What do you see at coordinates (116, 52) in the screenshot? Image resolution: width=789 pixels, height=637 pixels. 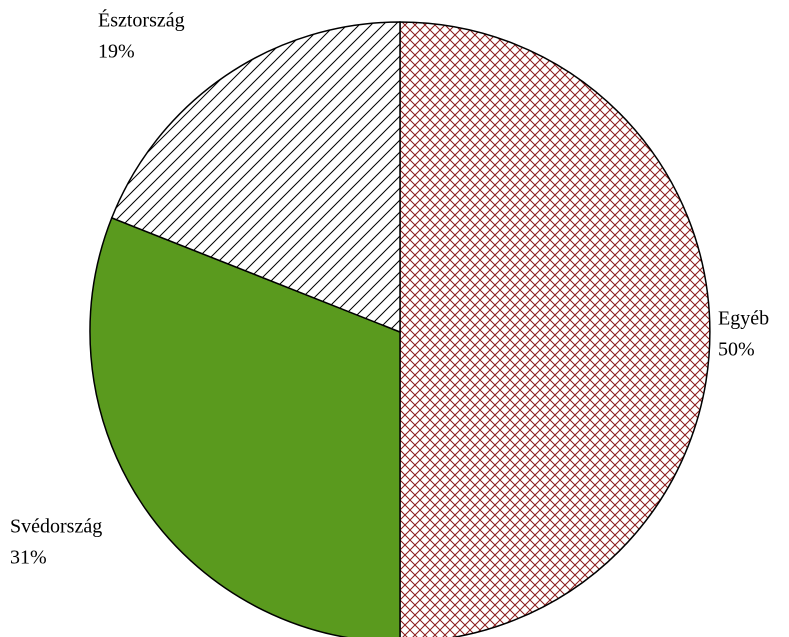 I see `slice-value-label: 19%` at bounding box center [116, 52].